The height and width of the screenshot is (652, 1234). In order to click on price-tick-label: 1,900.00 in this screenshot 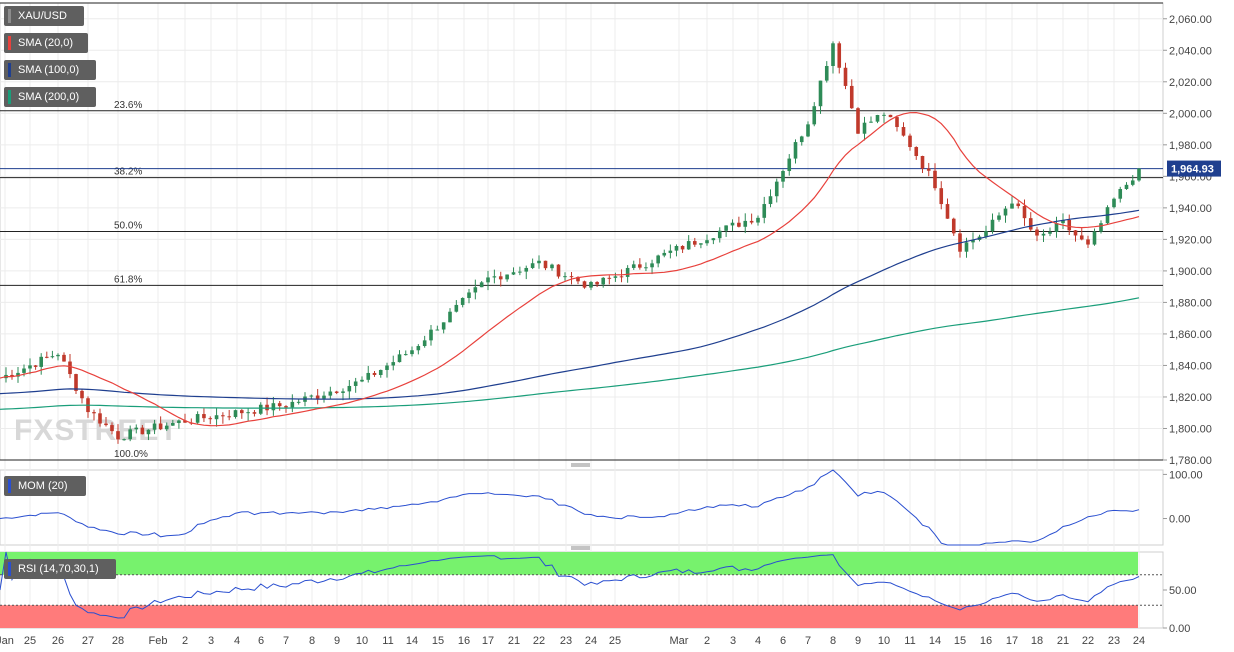, I will do `click(1190, 272)`.